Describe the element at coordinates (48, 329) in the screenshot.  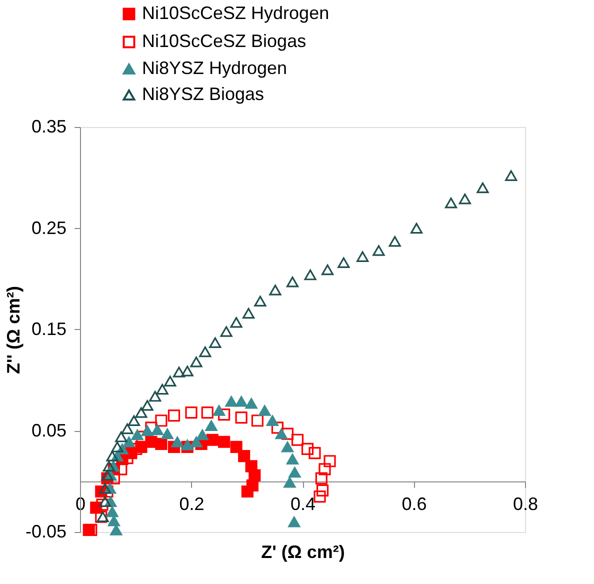
I see `y-tick-label: 0.15` at that location.